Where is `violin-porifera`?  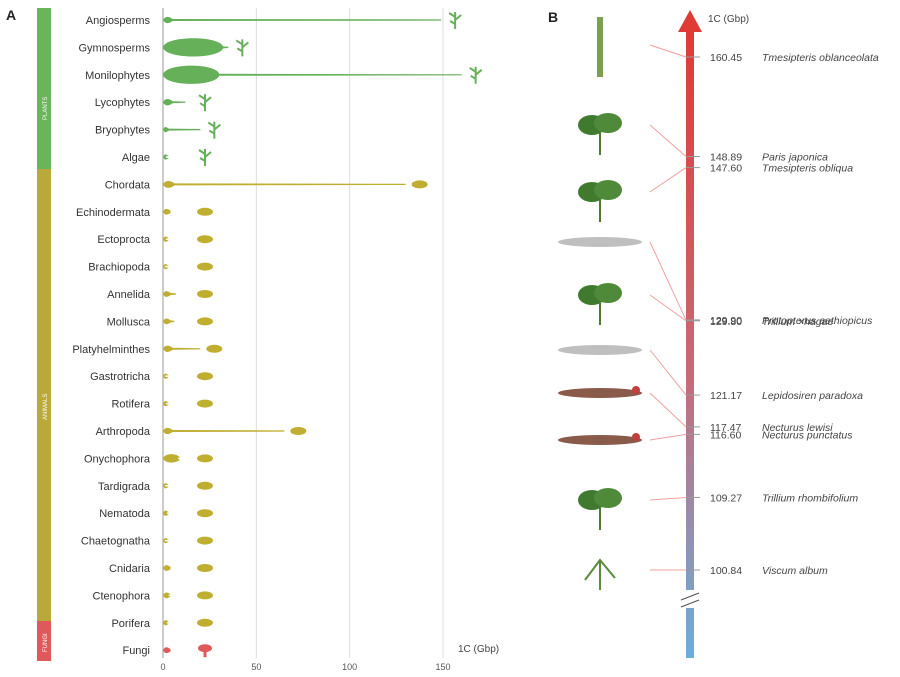
violin-porifera is located at coordinates (166, 623).